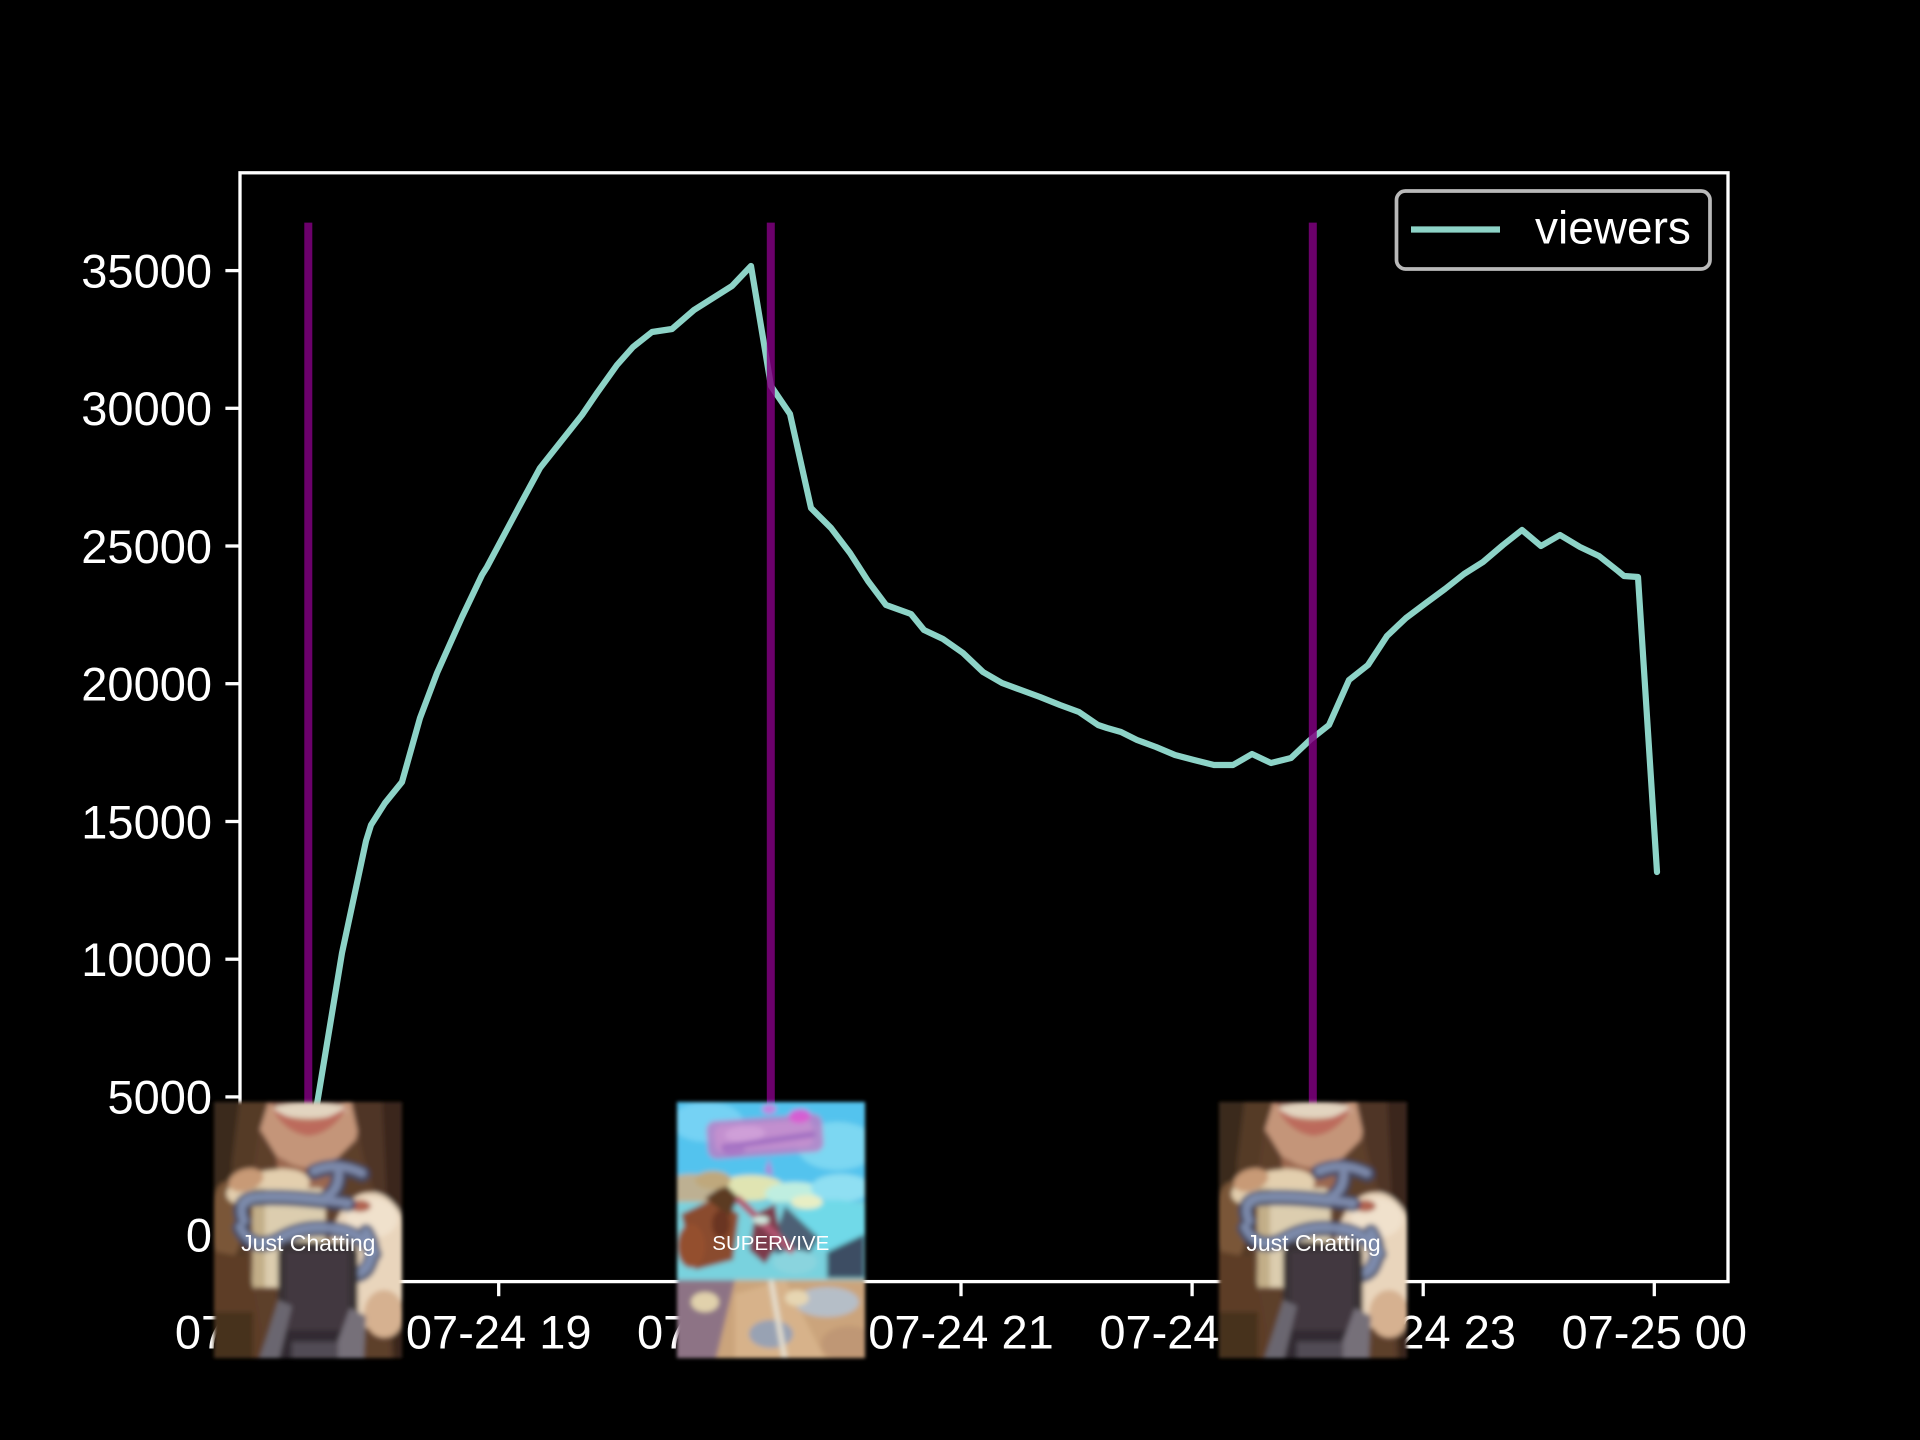  What do you see at coordinates (146, 408) in the screenshot?
I see `svg-text: 30000` at bounding box center [146, 408].